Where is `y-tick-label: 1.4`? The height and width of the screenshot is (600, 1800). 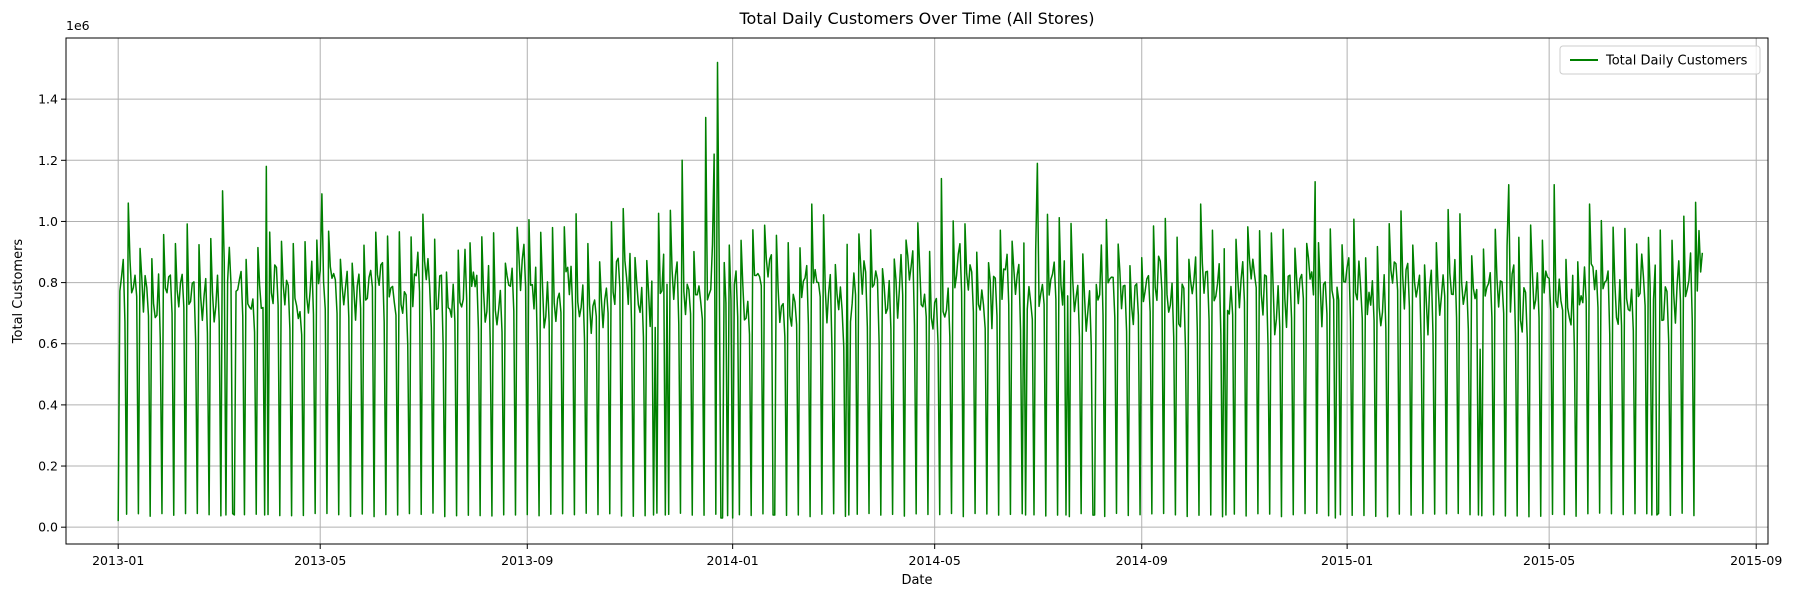
y-tick-label: 1.4 is located at coordinates (48, 99).